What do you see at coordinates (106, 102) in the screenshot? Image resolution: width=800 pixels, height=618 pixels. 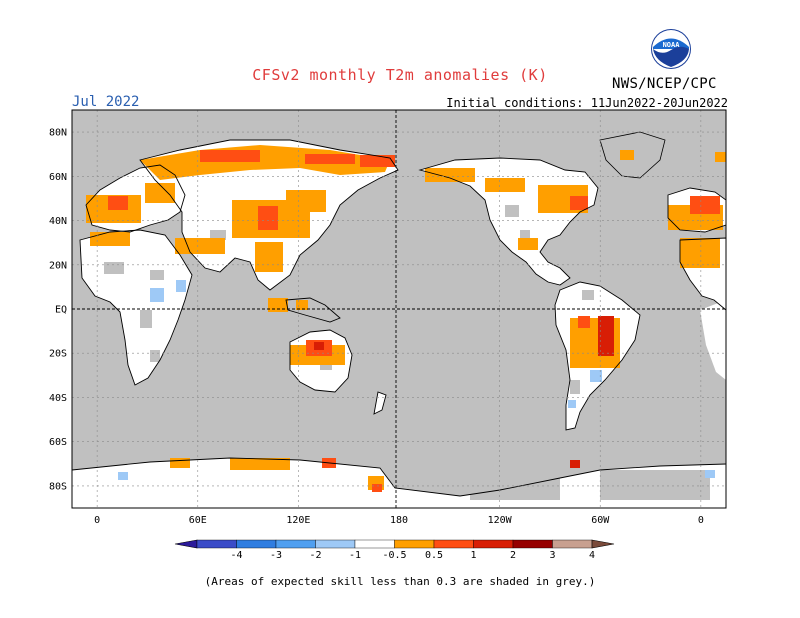 I see `valid-month: Jul 2022` at bounding box center [106, 102].